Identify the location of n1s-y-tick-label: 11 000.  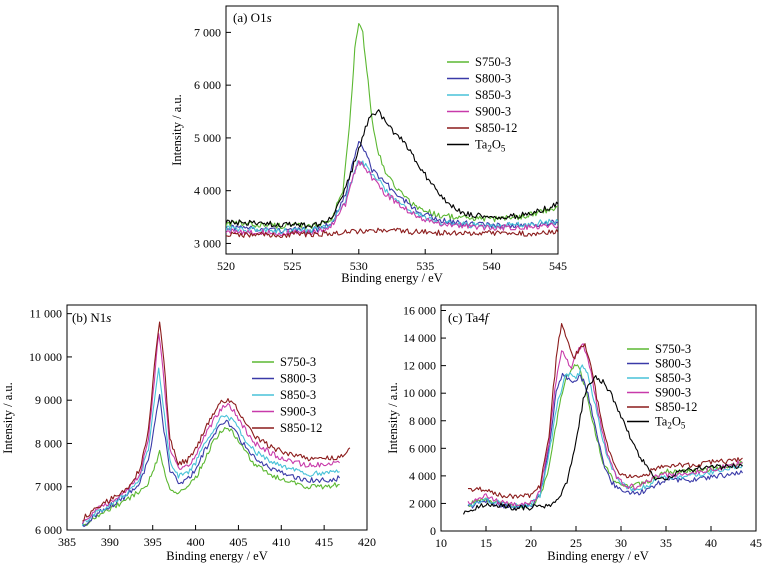
(45, 314).